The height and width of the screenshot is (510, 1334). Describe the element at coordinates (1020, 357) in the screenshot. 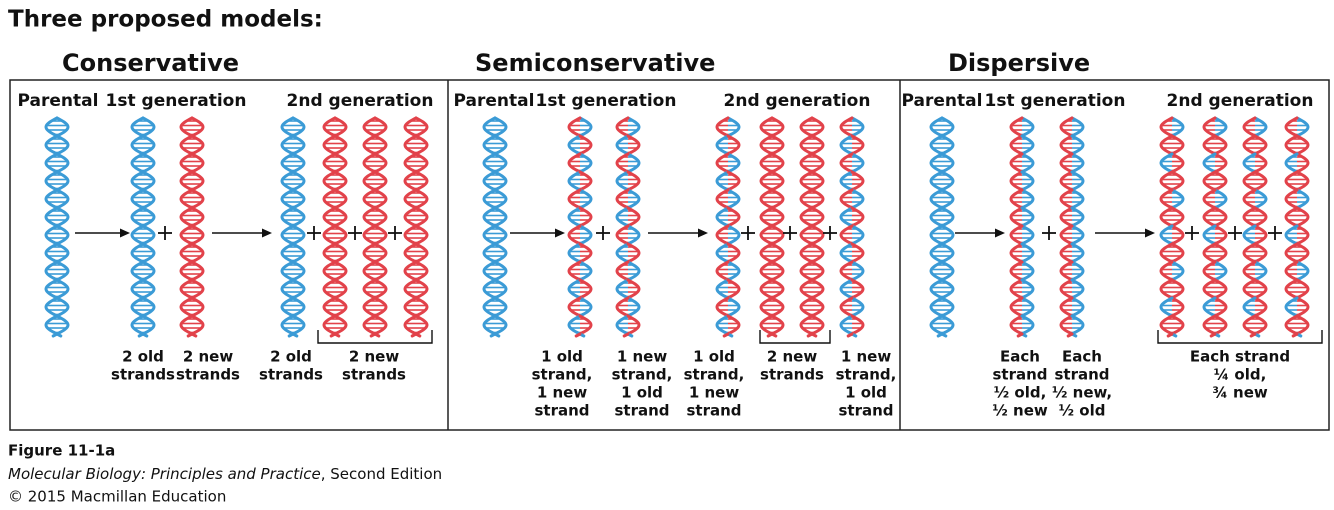

I see `caption: Each` at that location.